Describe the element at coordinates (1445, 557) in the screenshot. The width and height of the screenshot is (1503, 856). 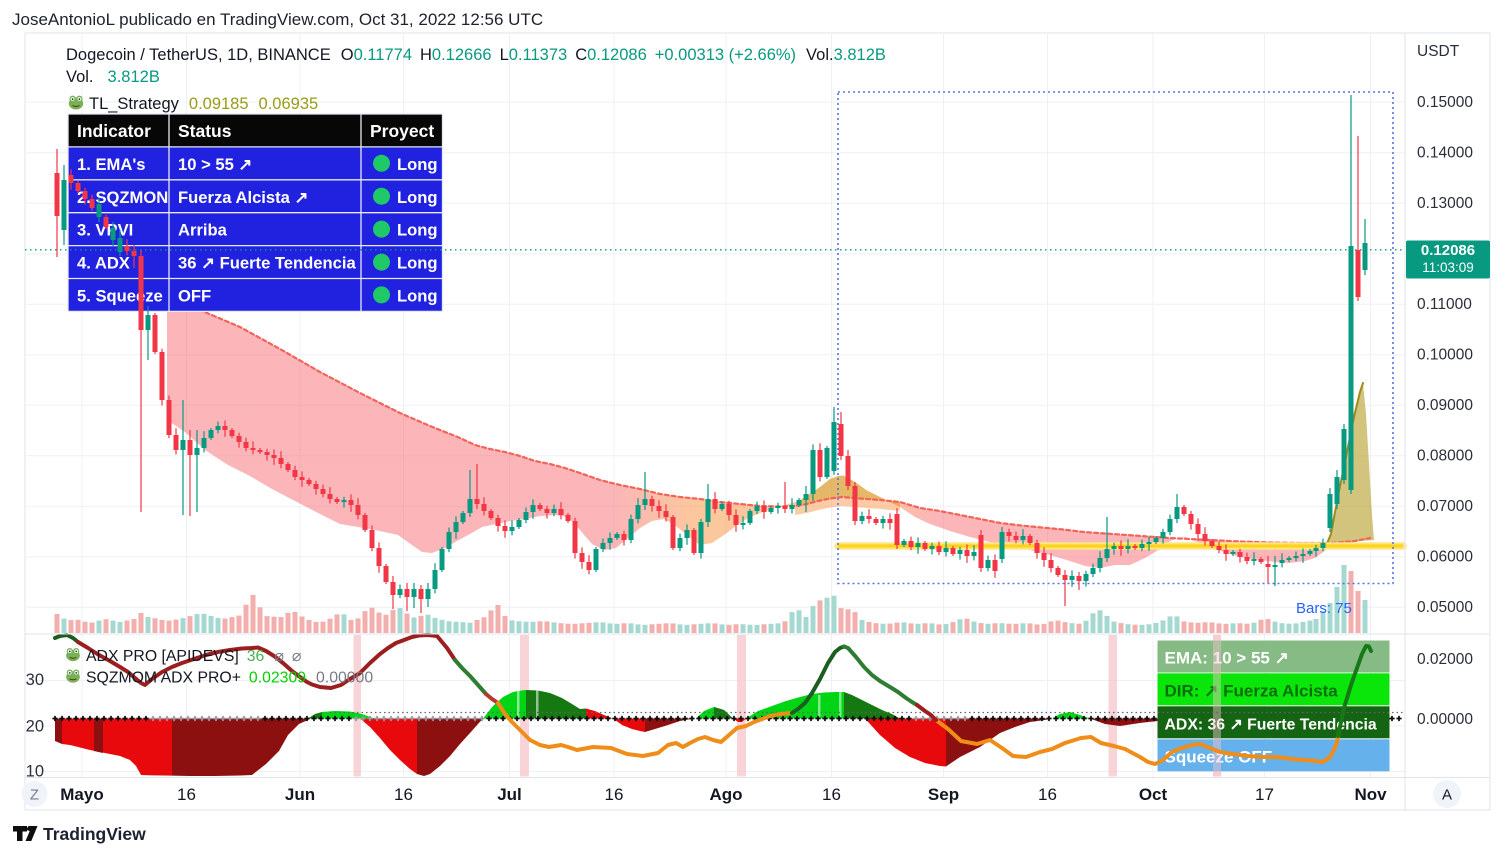
I see `svg-text: 0.06000` at that location.